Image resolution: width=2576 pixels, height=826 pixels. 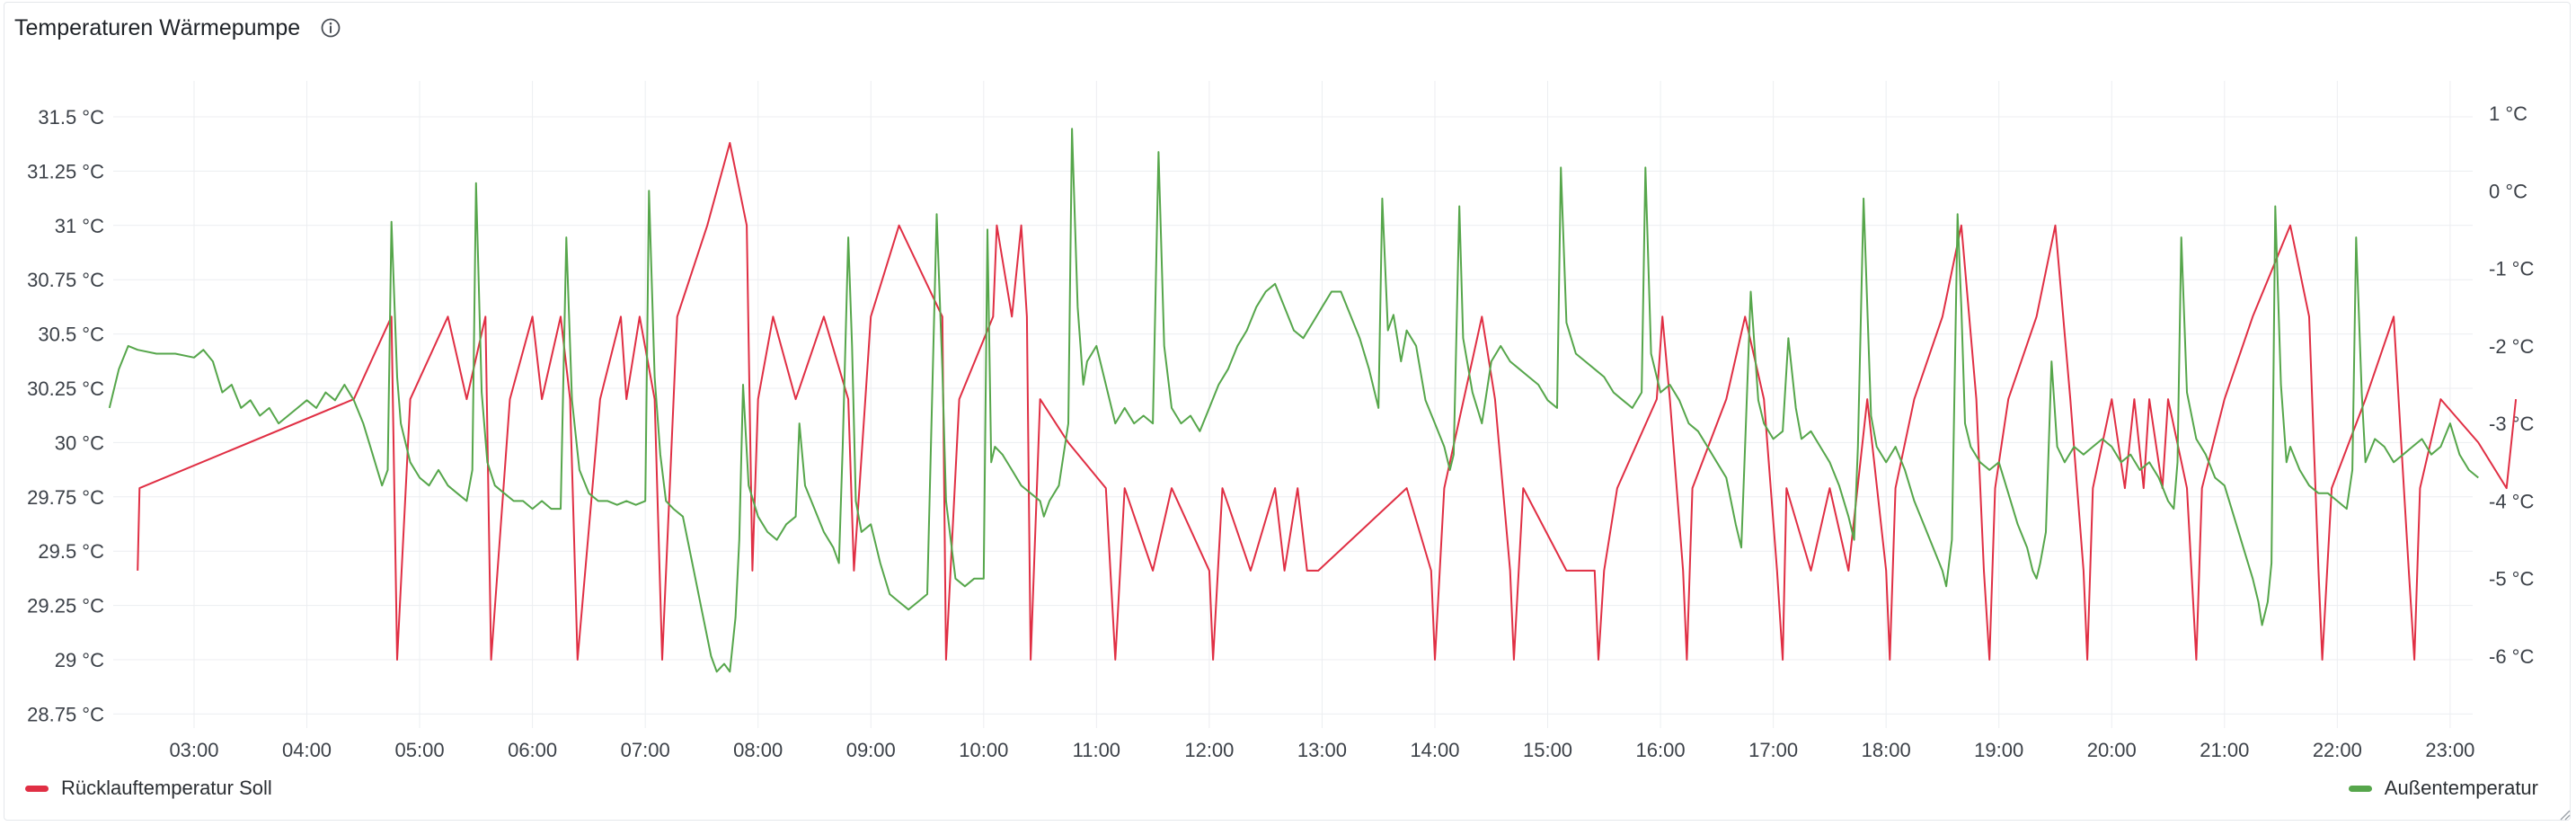 What do you see at coordinates (645, 750) in the screenshot?
I see `x-tick-label: 07:00` at bounding box center [645, 750].